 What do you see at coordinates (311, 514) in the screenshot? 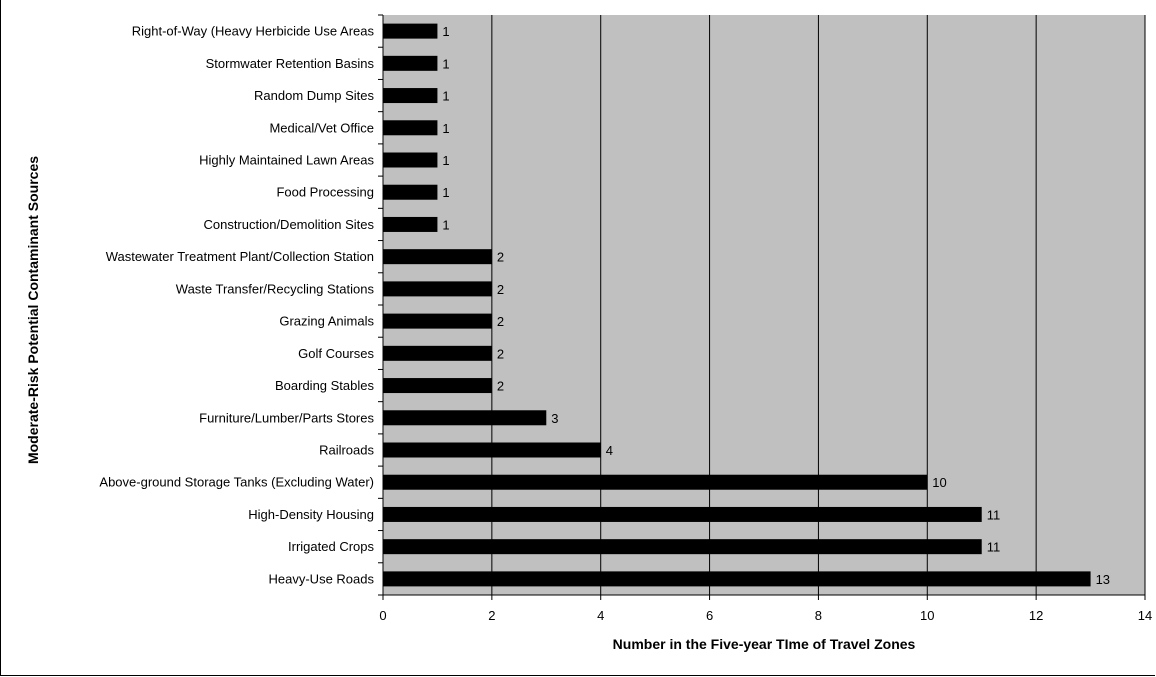
I see `category-label: High-Density Housing` at bounding box center [311, 514].